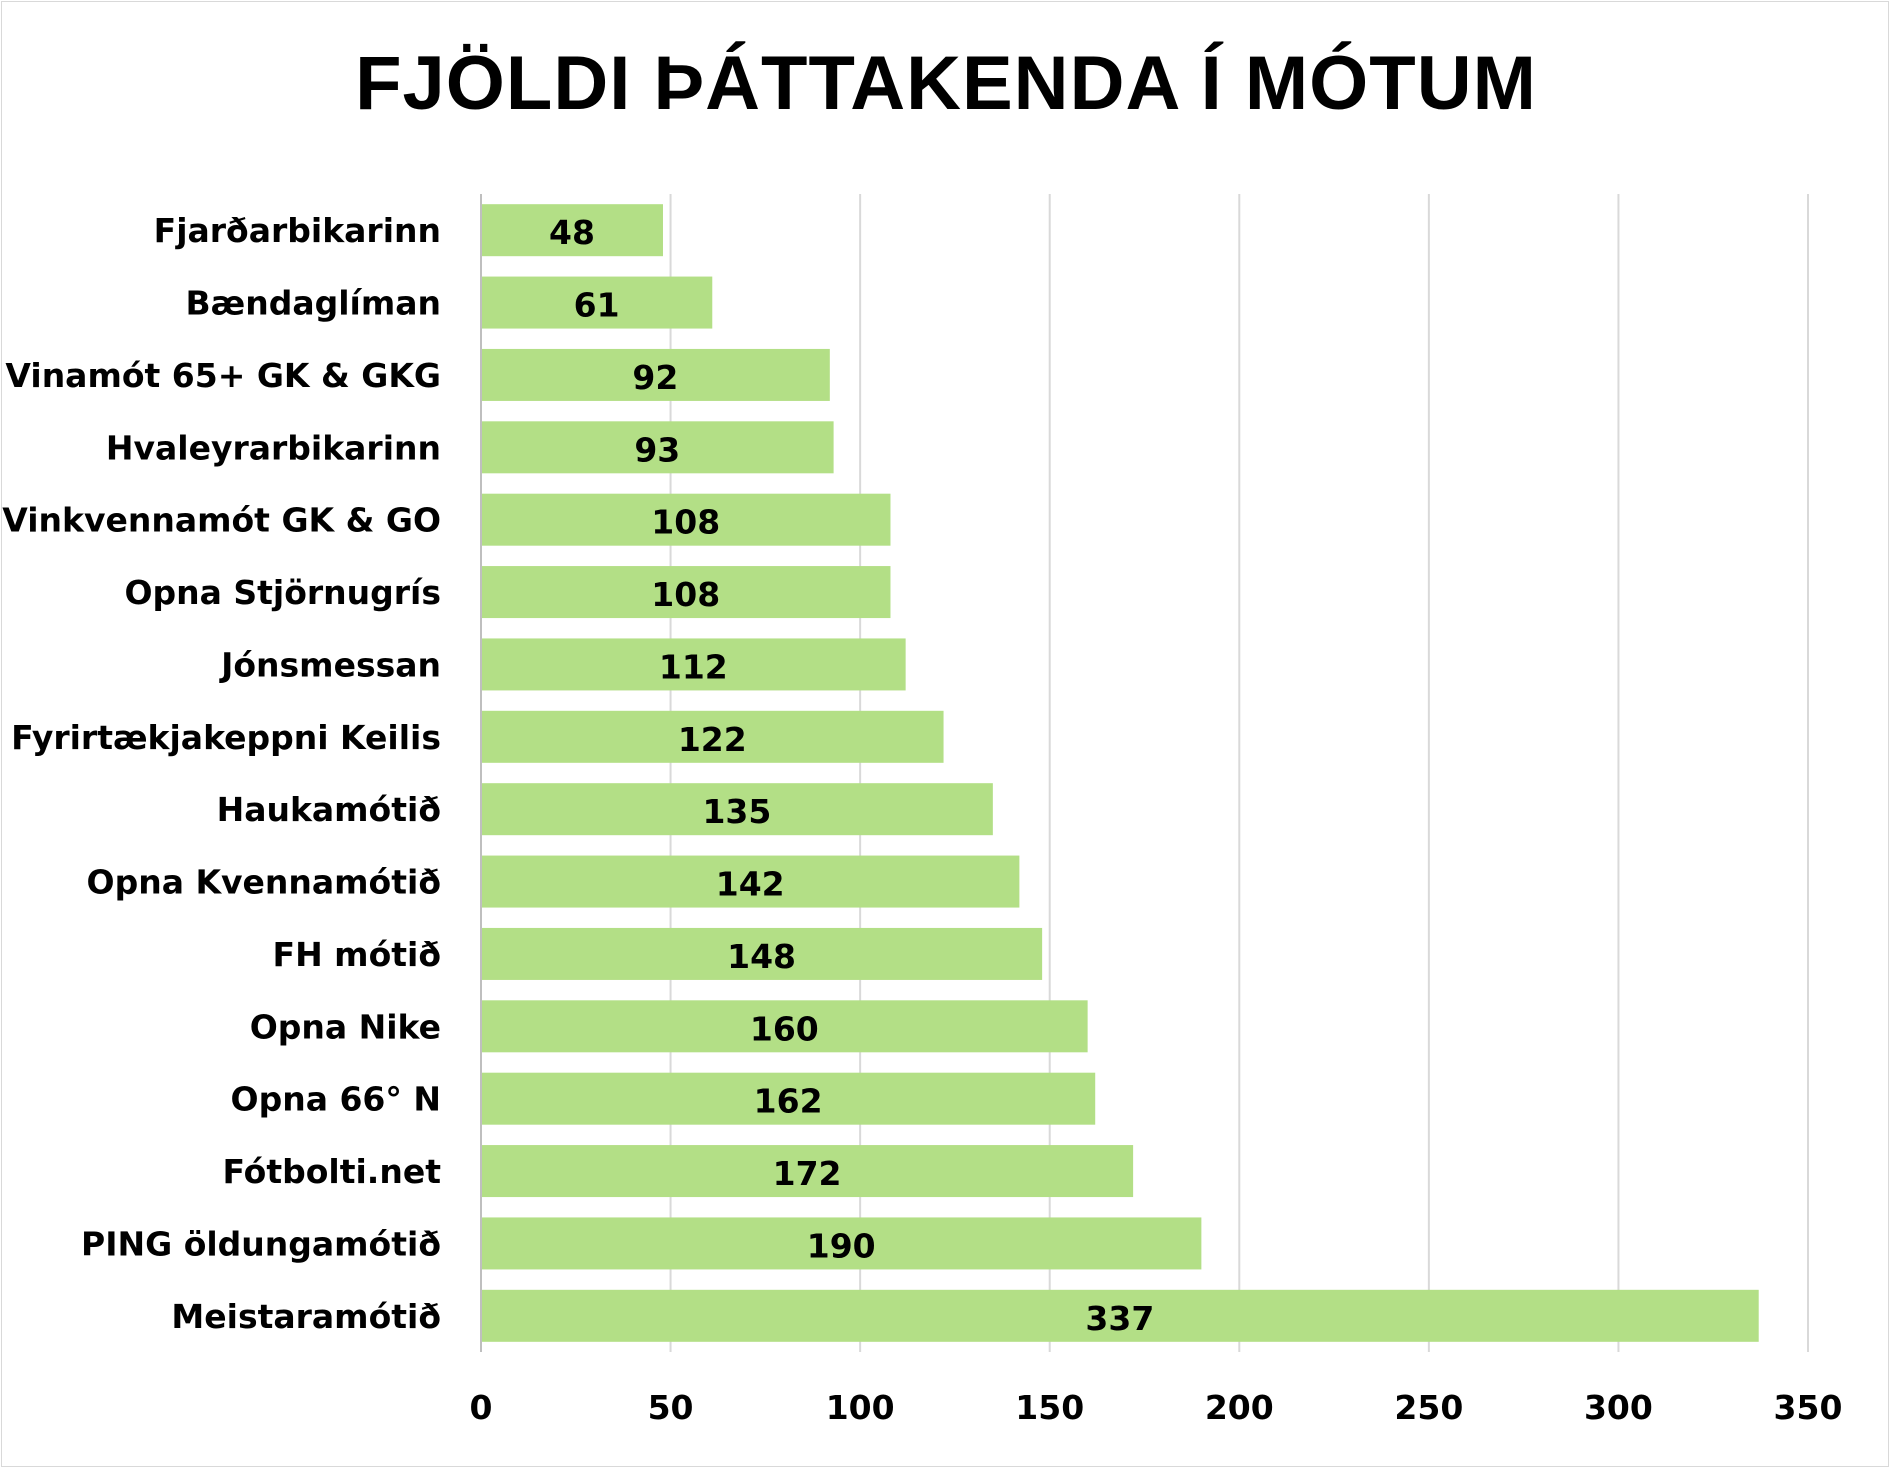 Image resolution: width=1892 pixels, height=1470 pixels. I want to click on data-label: 142, so click(750, 884).